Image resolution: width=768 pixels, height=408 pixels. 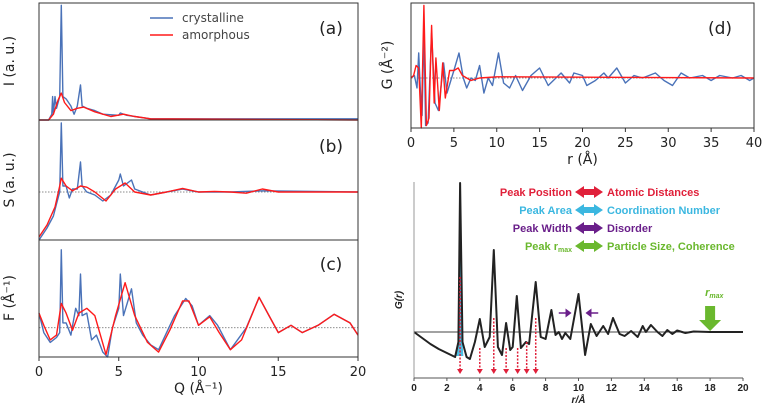 I want to click on x-tick-label: 8, so click(x=546, y=388).